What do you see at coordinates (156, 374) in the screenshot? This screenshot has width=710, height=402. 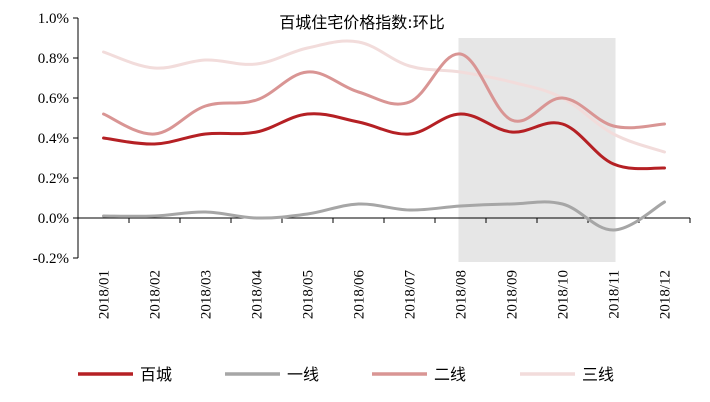 I see `legend-label: 百城` at bounding box center [156, 374].